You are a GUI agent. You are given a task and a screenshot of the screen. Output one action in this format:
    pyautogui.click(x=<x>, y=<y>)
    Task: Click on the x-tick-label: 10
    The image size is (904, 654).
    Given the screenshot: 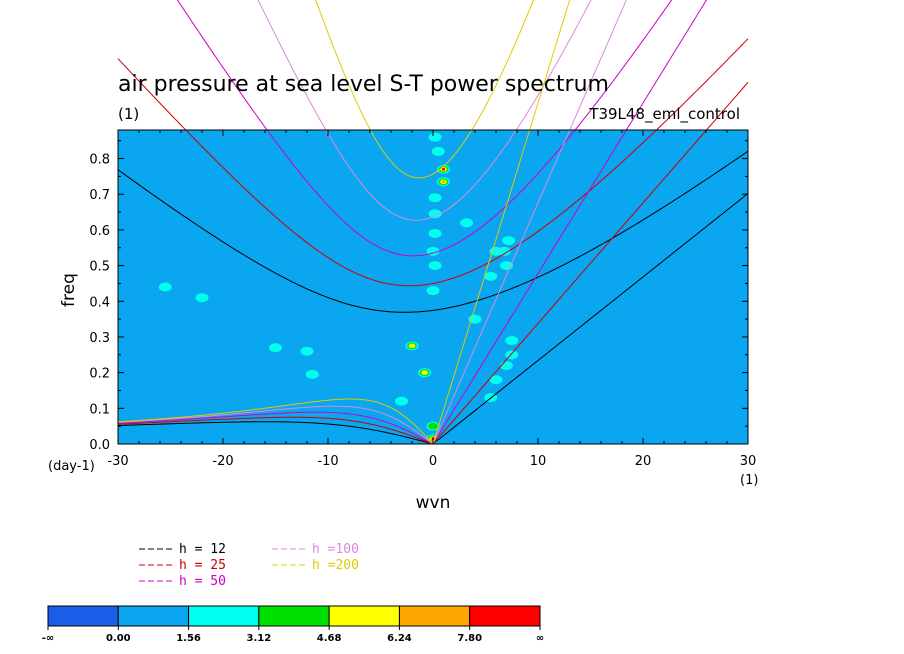 What is the action you would take?
    pyautogui.click(x=538, y=461)
    